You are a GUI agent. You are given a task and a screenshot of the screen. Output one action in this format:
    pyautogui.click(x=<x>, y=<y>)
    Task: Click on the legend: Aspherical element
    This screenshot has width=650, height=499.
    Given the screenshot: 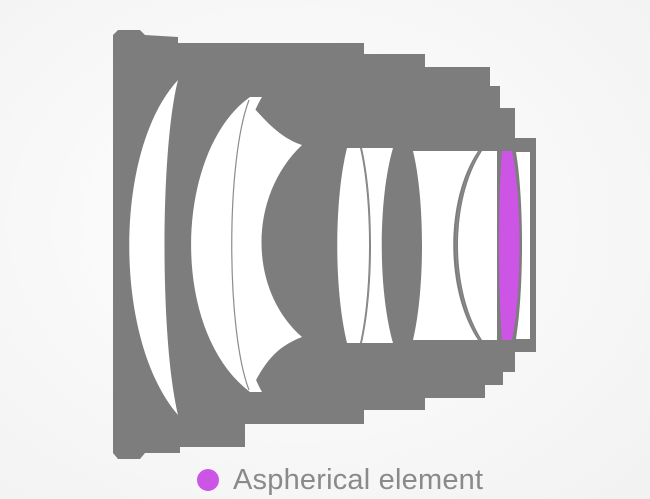 What is the action you would take?
    pyautogui.click(x=340, y=480)
    